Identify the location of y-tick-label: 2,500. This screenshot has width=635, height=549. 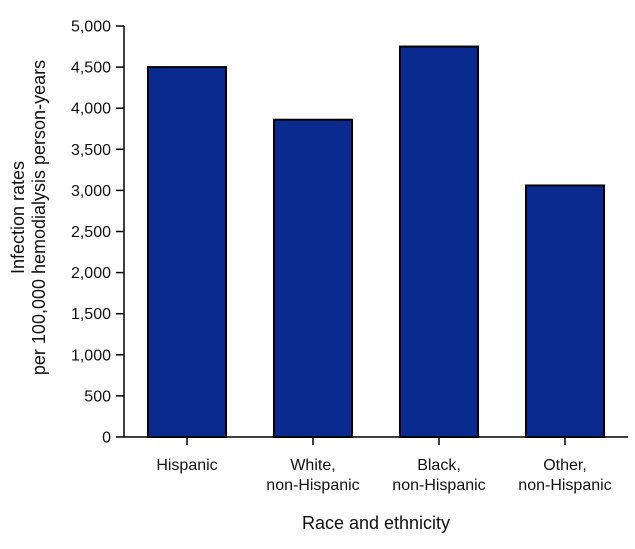
(91, 232).